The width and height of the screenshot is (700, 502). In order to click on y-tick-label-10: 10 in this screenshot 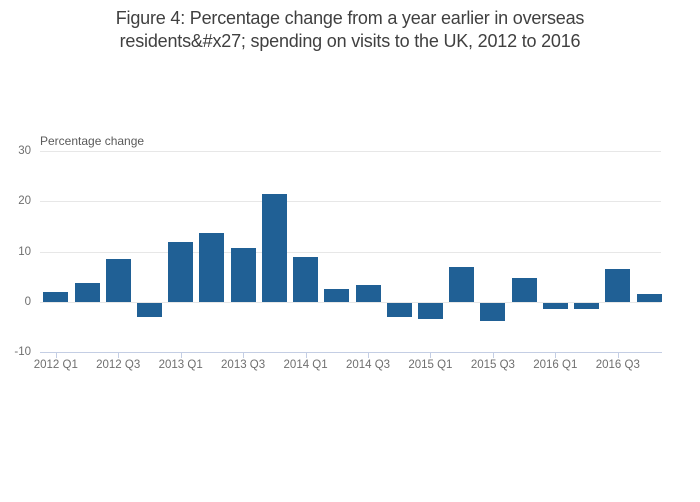, I will do `click(24, 252)`.